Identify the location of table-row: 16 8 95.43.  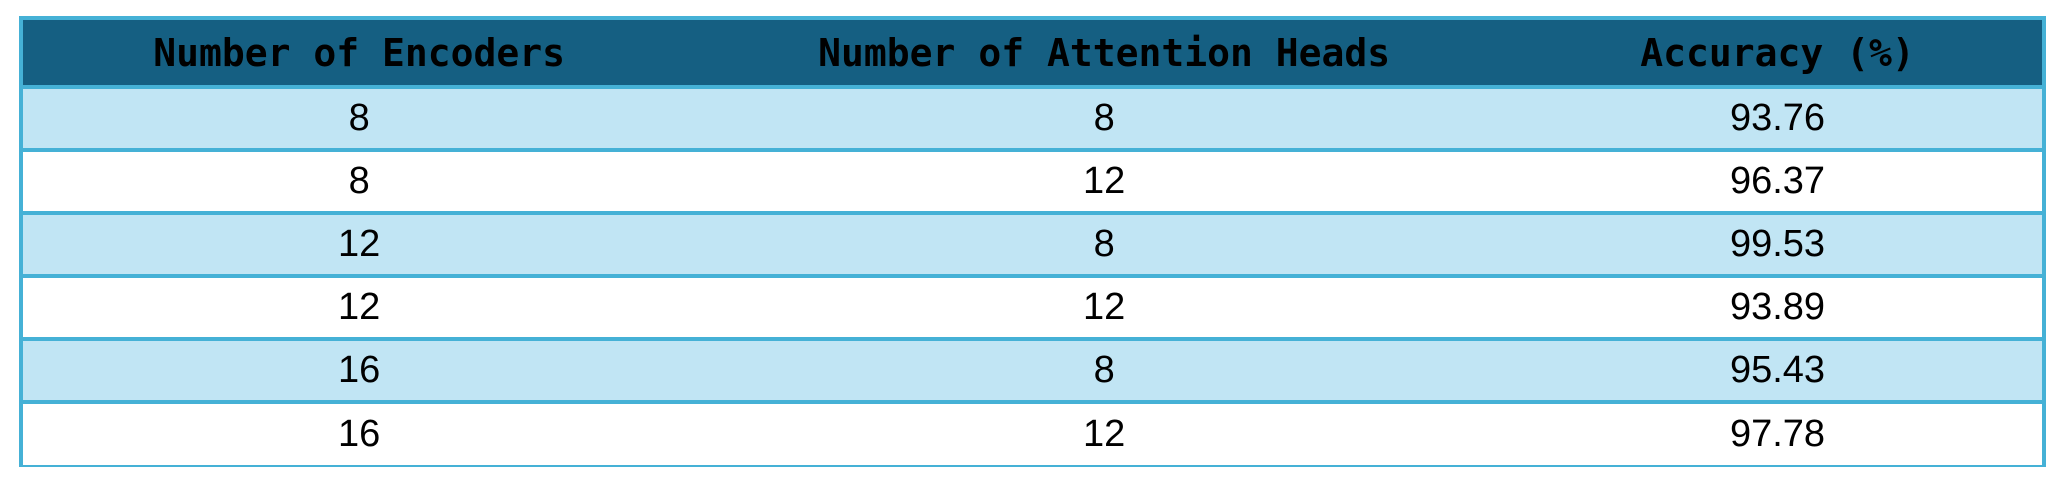
(1032, 369).